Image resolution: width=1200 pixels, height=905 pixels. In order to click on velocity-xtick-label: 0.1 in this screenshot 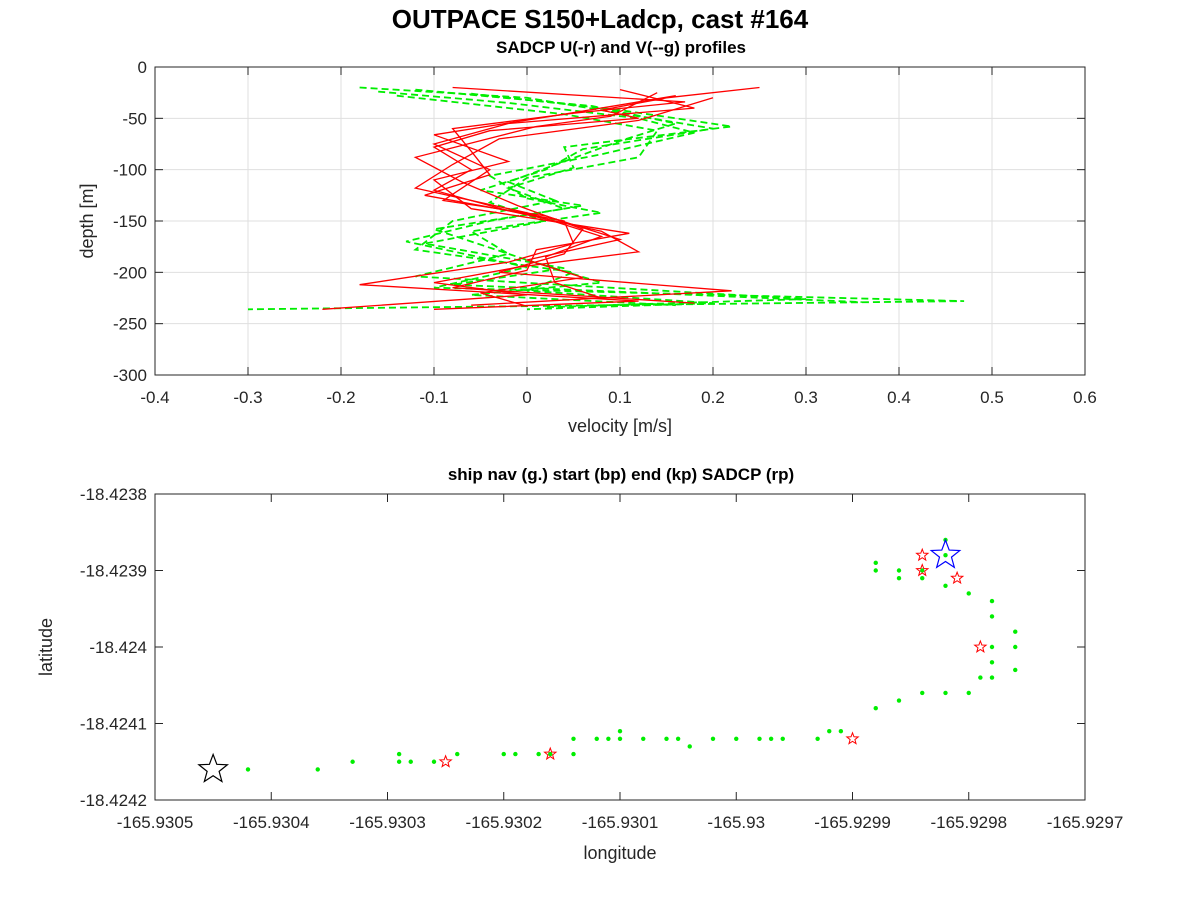, I will do `click(620, 397)`.